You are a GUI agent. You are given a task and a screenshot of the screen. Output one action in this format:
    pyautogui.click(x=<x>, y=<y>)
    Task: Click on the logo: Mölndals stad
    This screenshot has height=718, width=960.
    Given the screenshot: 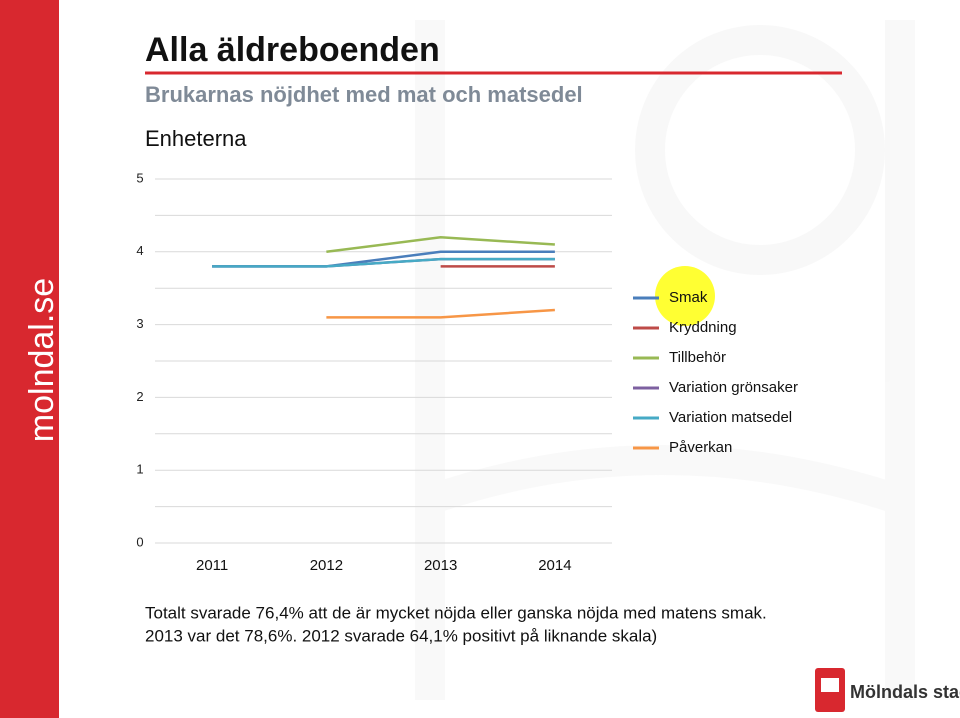 What is the action you would take?
    pyautogui.click(x=887, y=690)
    